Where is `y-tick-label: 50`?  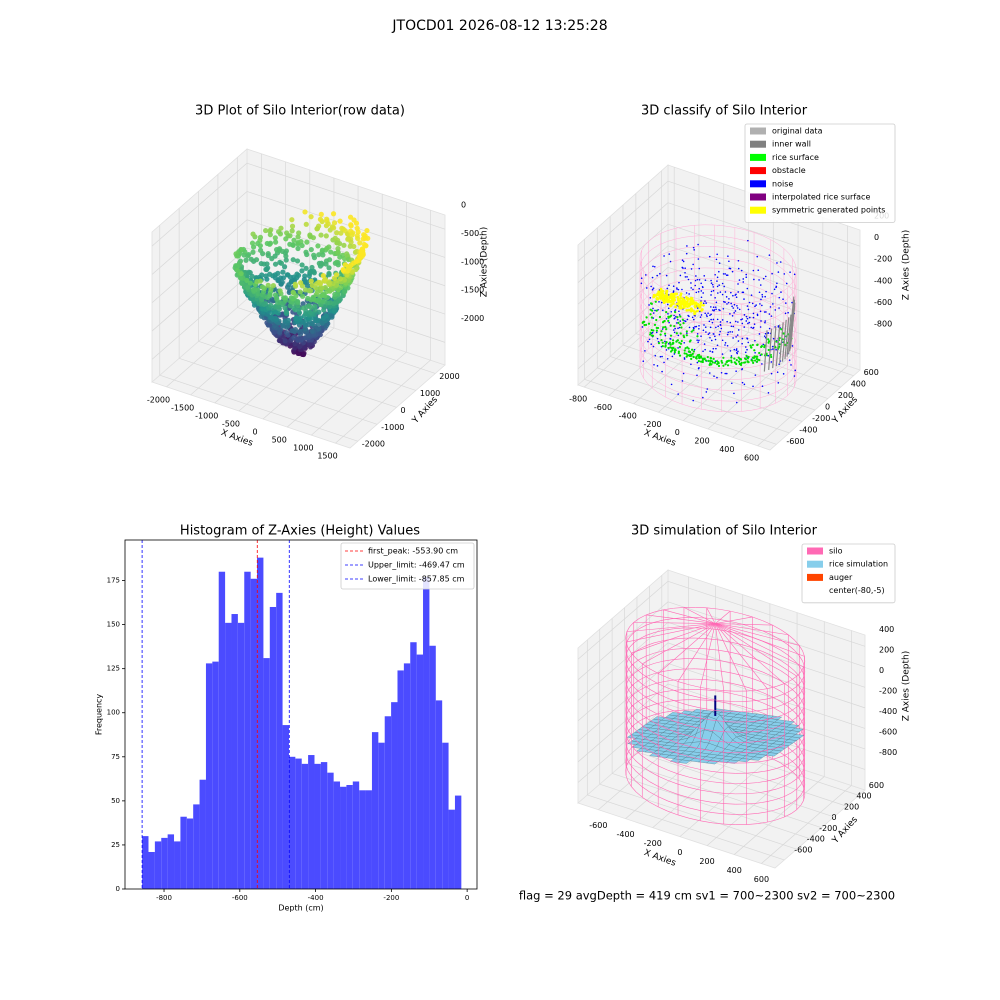
y-tick-label: 50 is located at coordinates (115, 801).